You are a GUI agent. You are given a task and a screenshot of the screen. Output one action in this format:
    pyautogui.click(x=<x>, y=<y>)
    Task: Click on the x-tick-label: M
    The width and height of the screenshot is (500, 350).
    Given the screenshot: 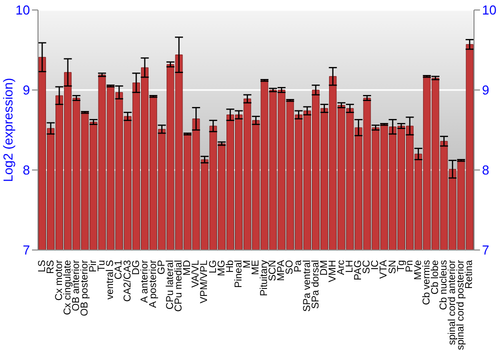 What is the action you would take?
    pyautogui.click(x=247, y=264)
    